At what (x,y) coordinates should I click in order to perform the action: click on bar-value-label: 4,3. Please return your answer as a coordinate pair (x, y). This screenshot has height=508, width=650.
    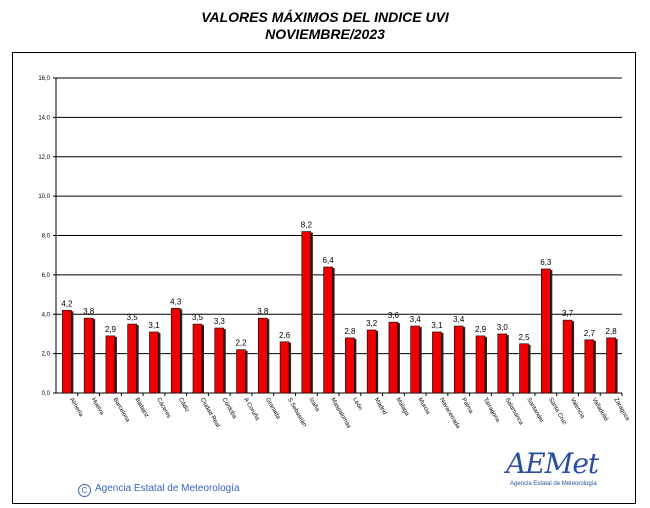
    Looking at the image, I should click on (176, 301).